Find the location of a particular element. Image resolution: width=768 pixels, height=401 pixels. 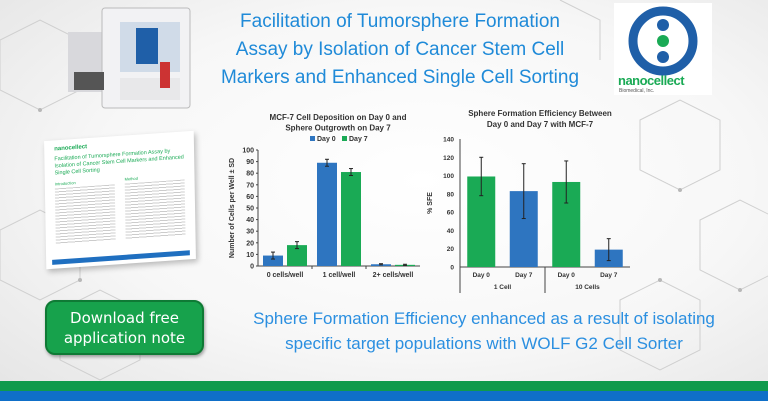

chart2-title: Day 0 and Day 7 with MCF-7 is located at coordinates (540, 124).